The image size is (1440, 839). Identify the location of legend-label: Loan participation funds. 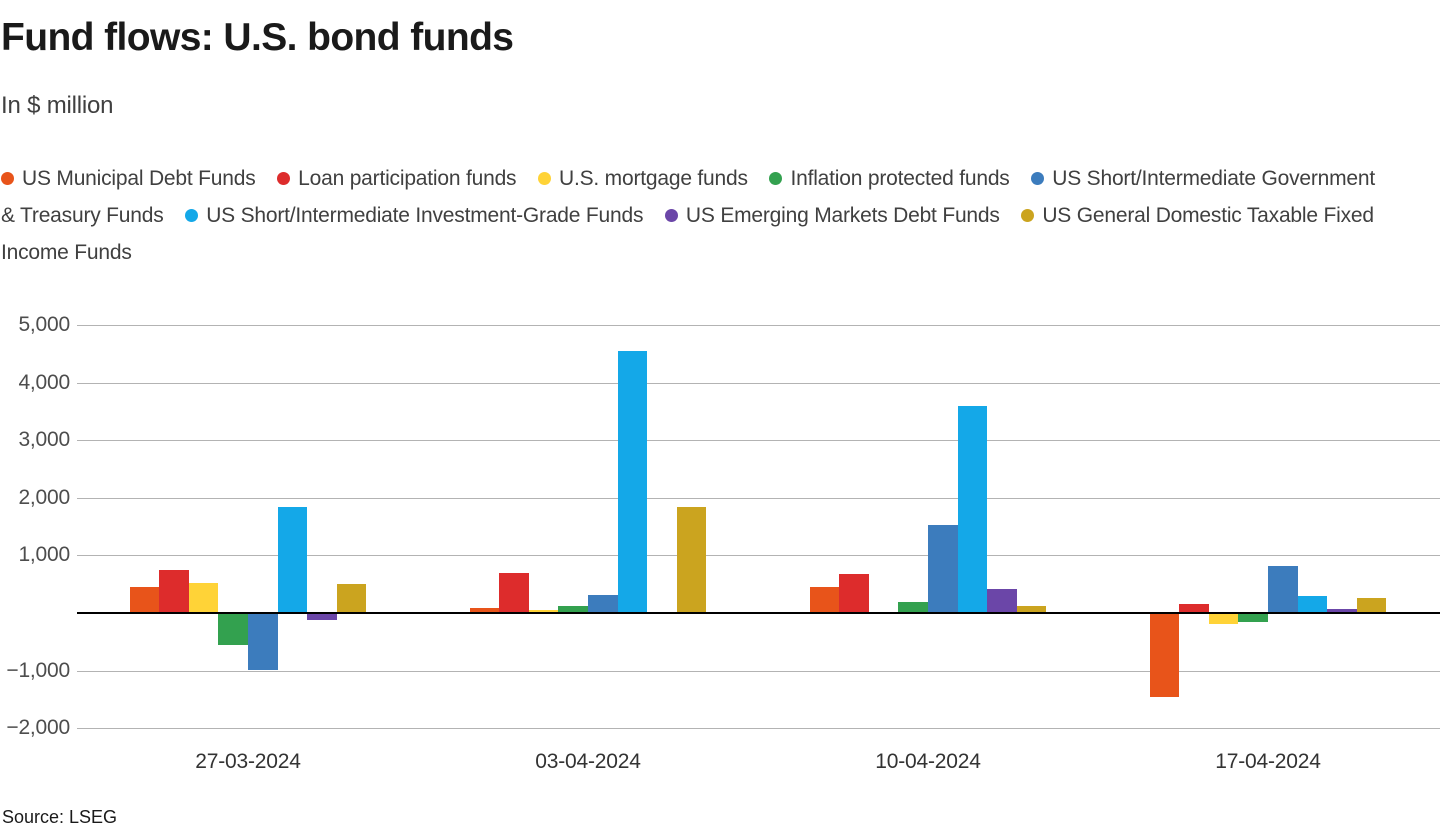
(407, 178).